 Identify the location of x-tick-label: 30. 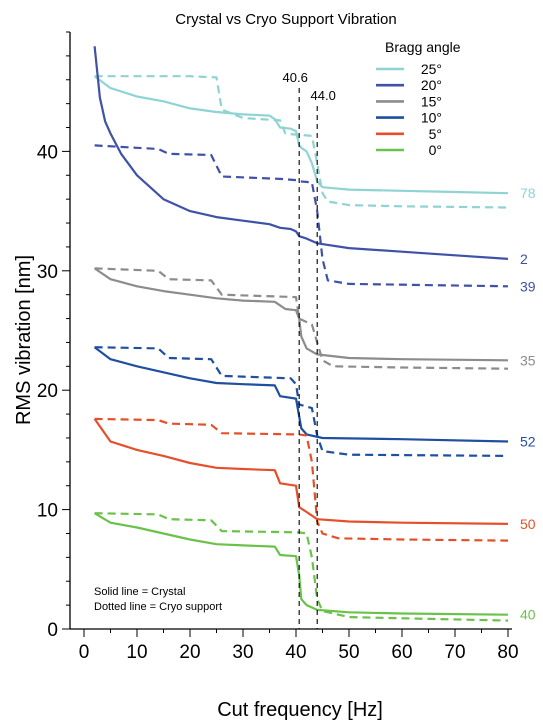
(242, 652).